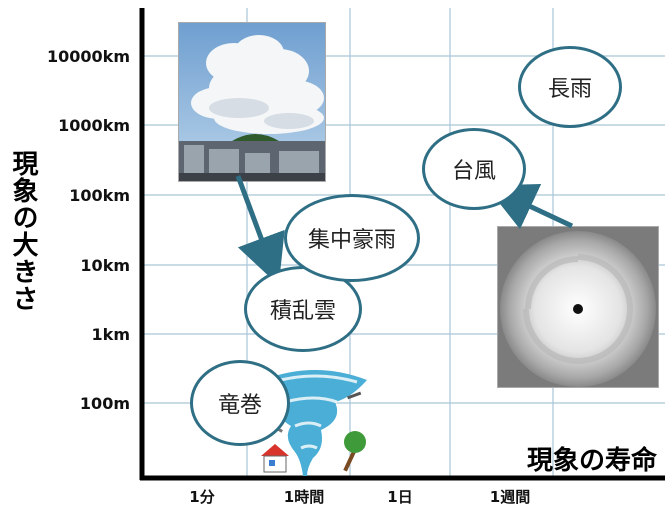 This screenshot has width=665, height=509. I want to click on y-tick-100km: 100km, so click(99, 195).